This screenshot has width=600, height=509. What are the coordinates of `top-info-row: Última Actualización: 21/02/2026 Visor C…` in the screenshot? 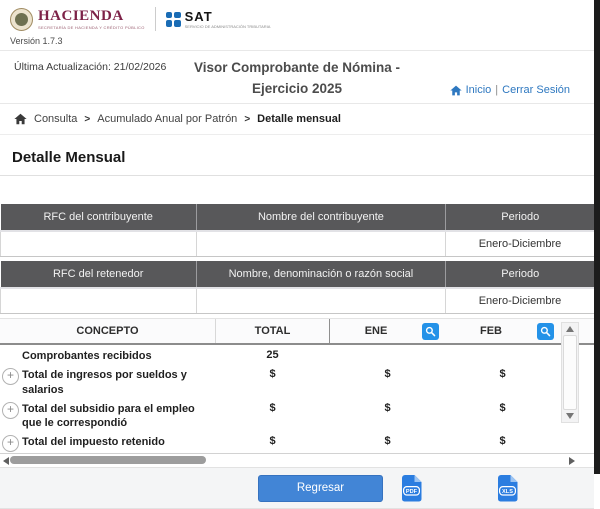 It's located at (297, 77).